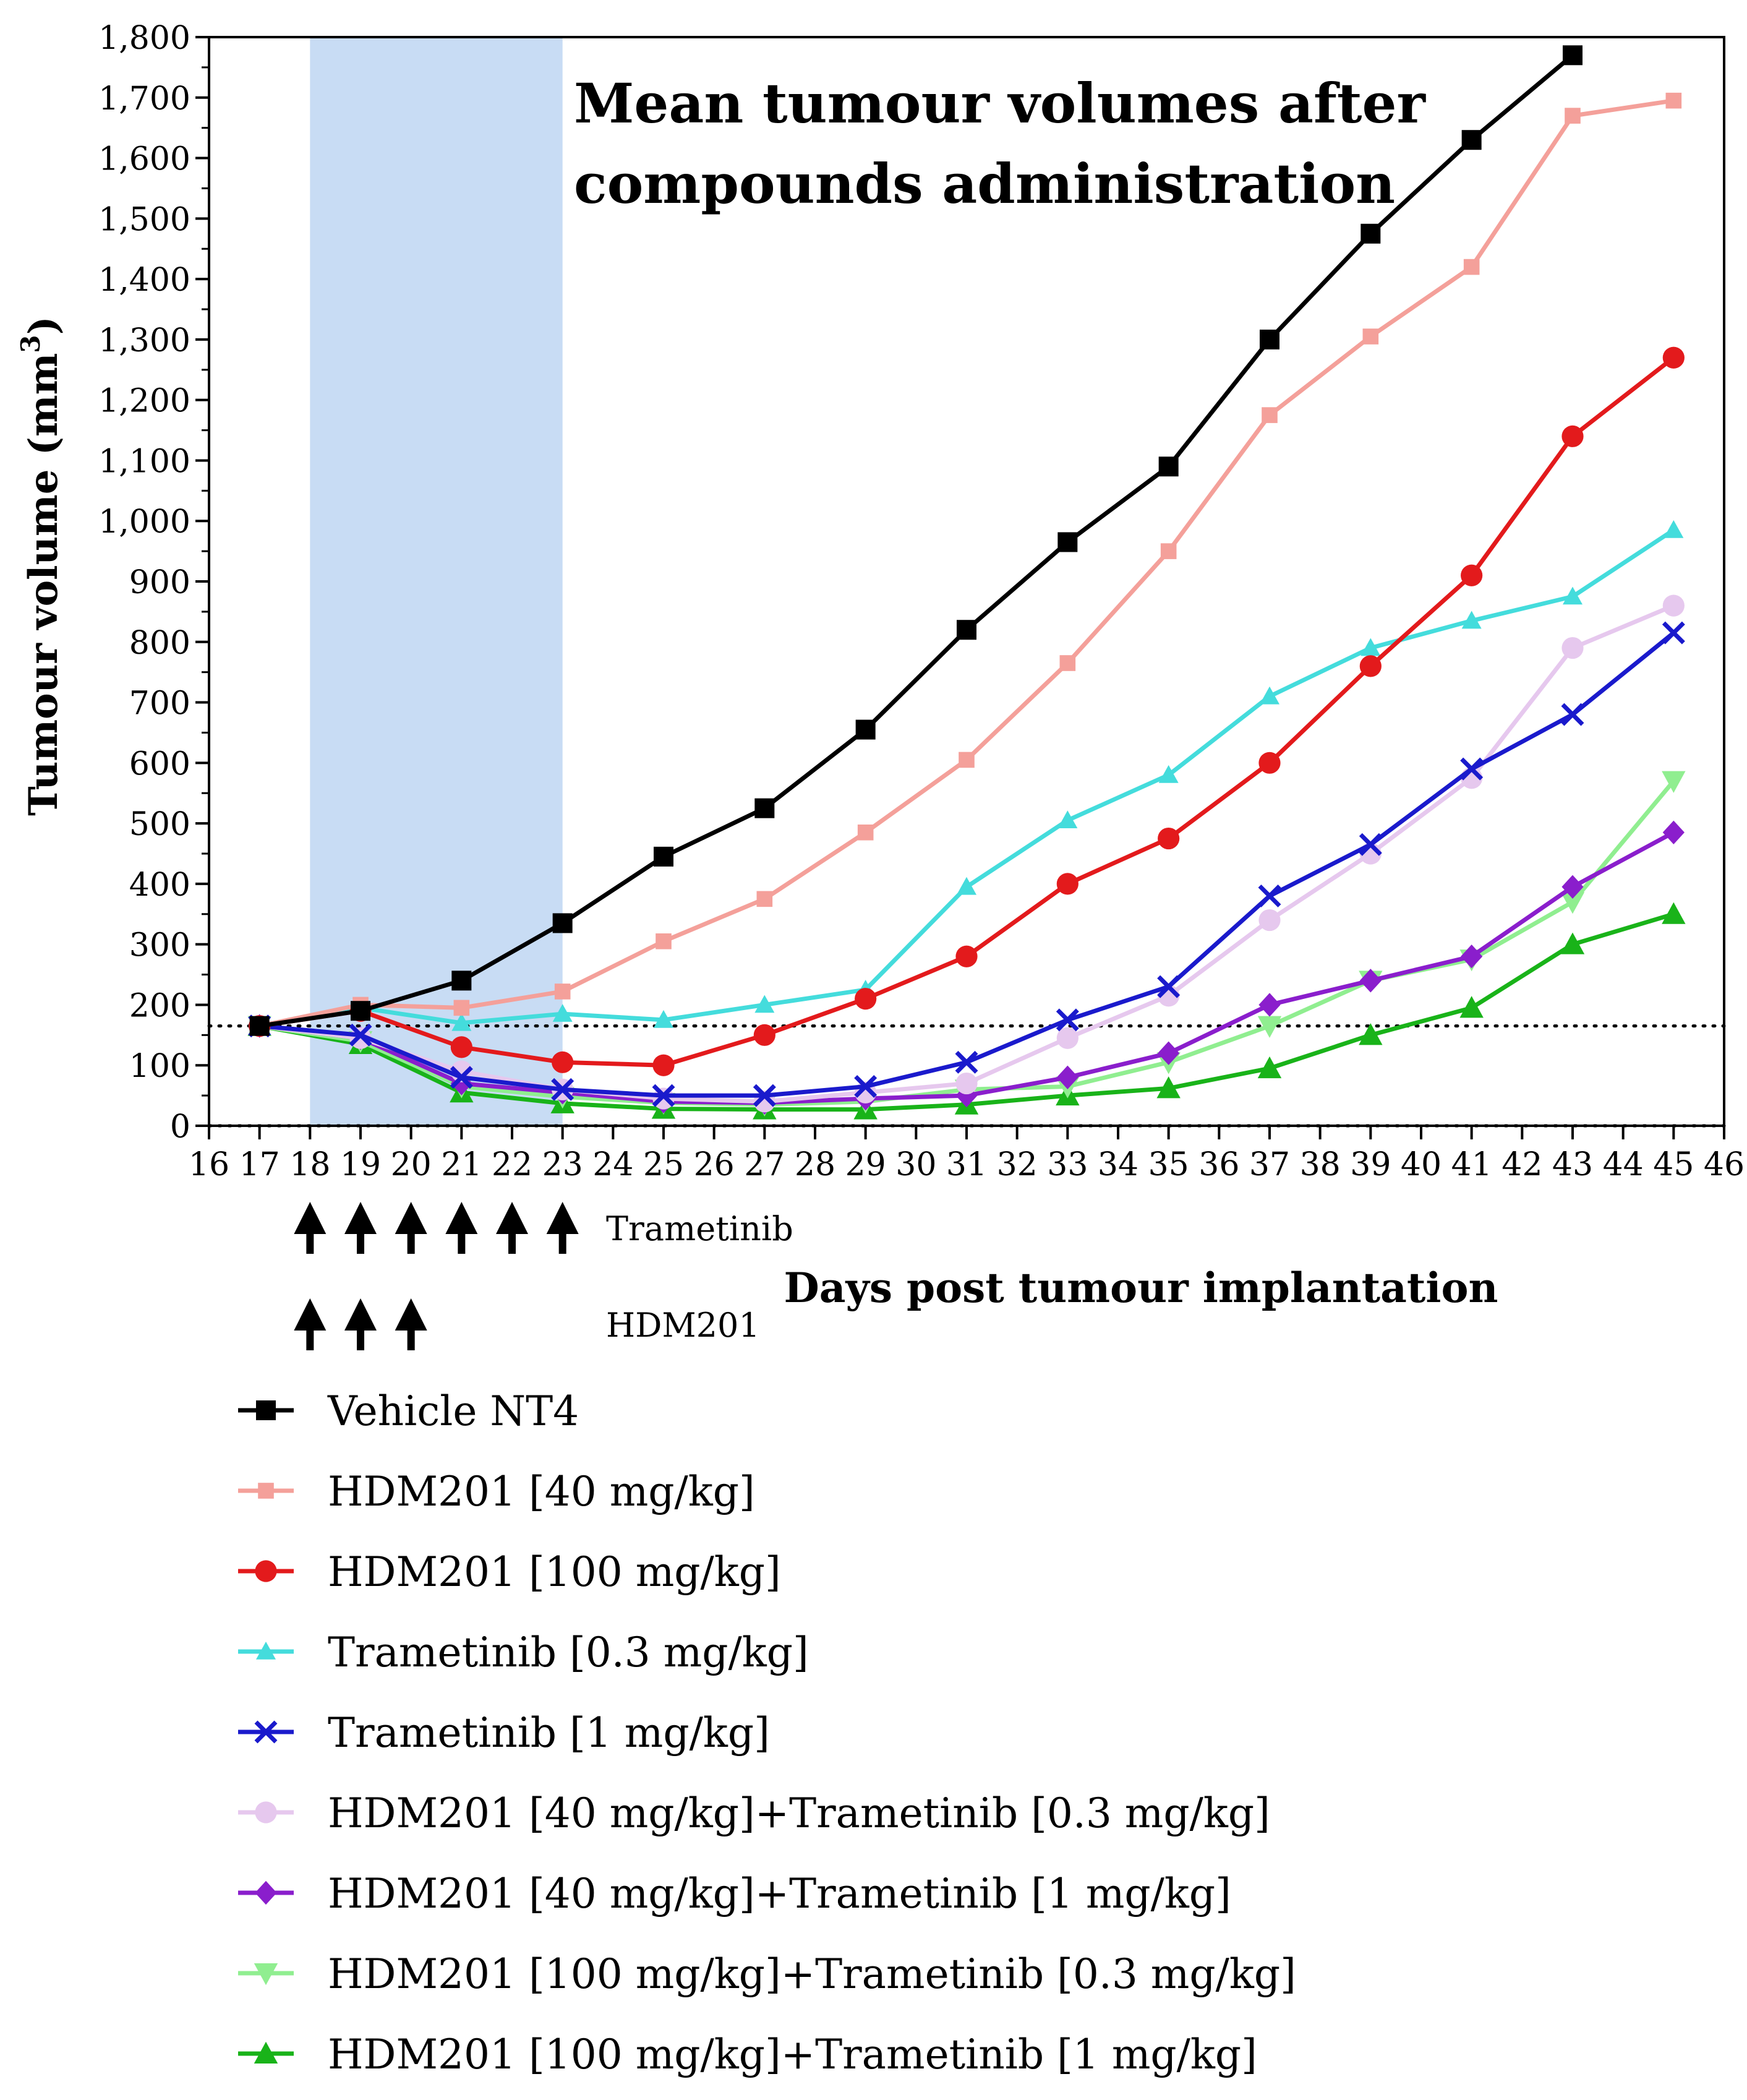  I want to click on legend-item: HDM201 [40 mg/kg]+Trametinib [1 mg/kg], so click(734, 1894).